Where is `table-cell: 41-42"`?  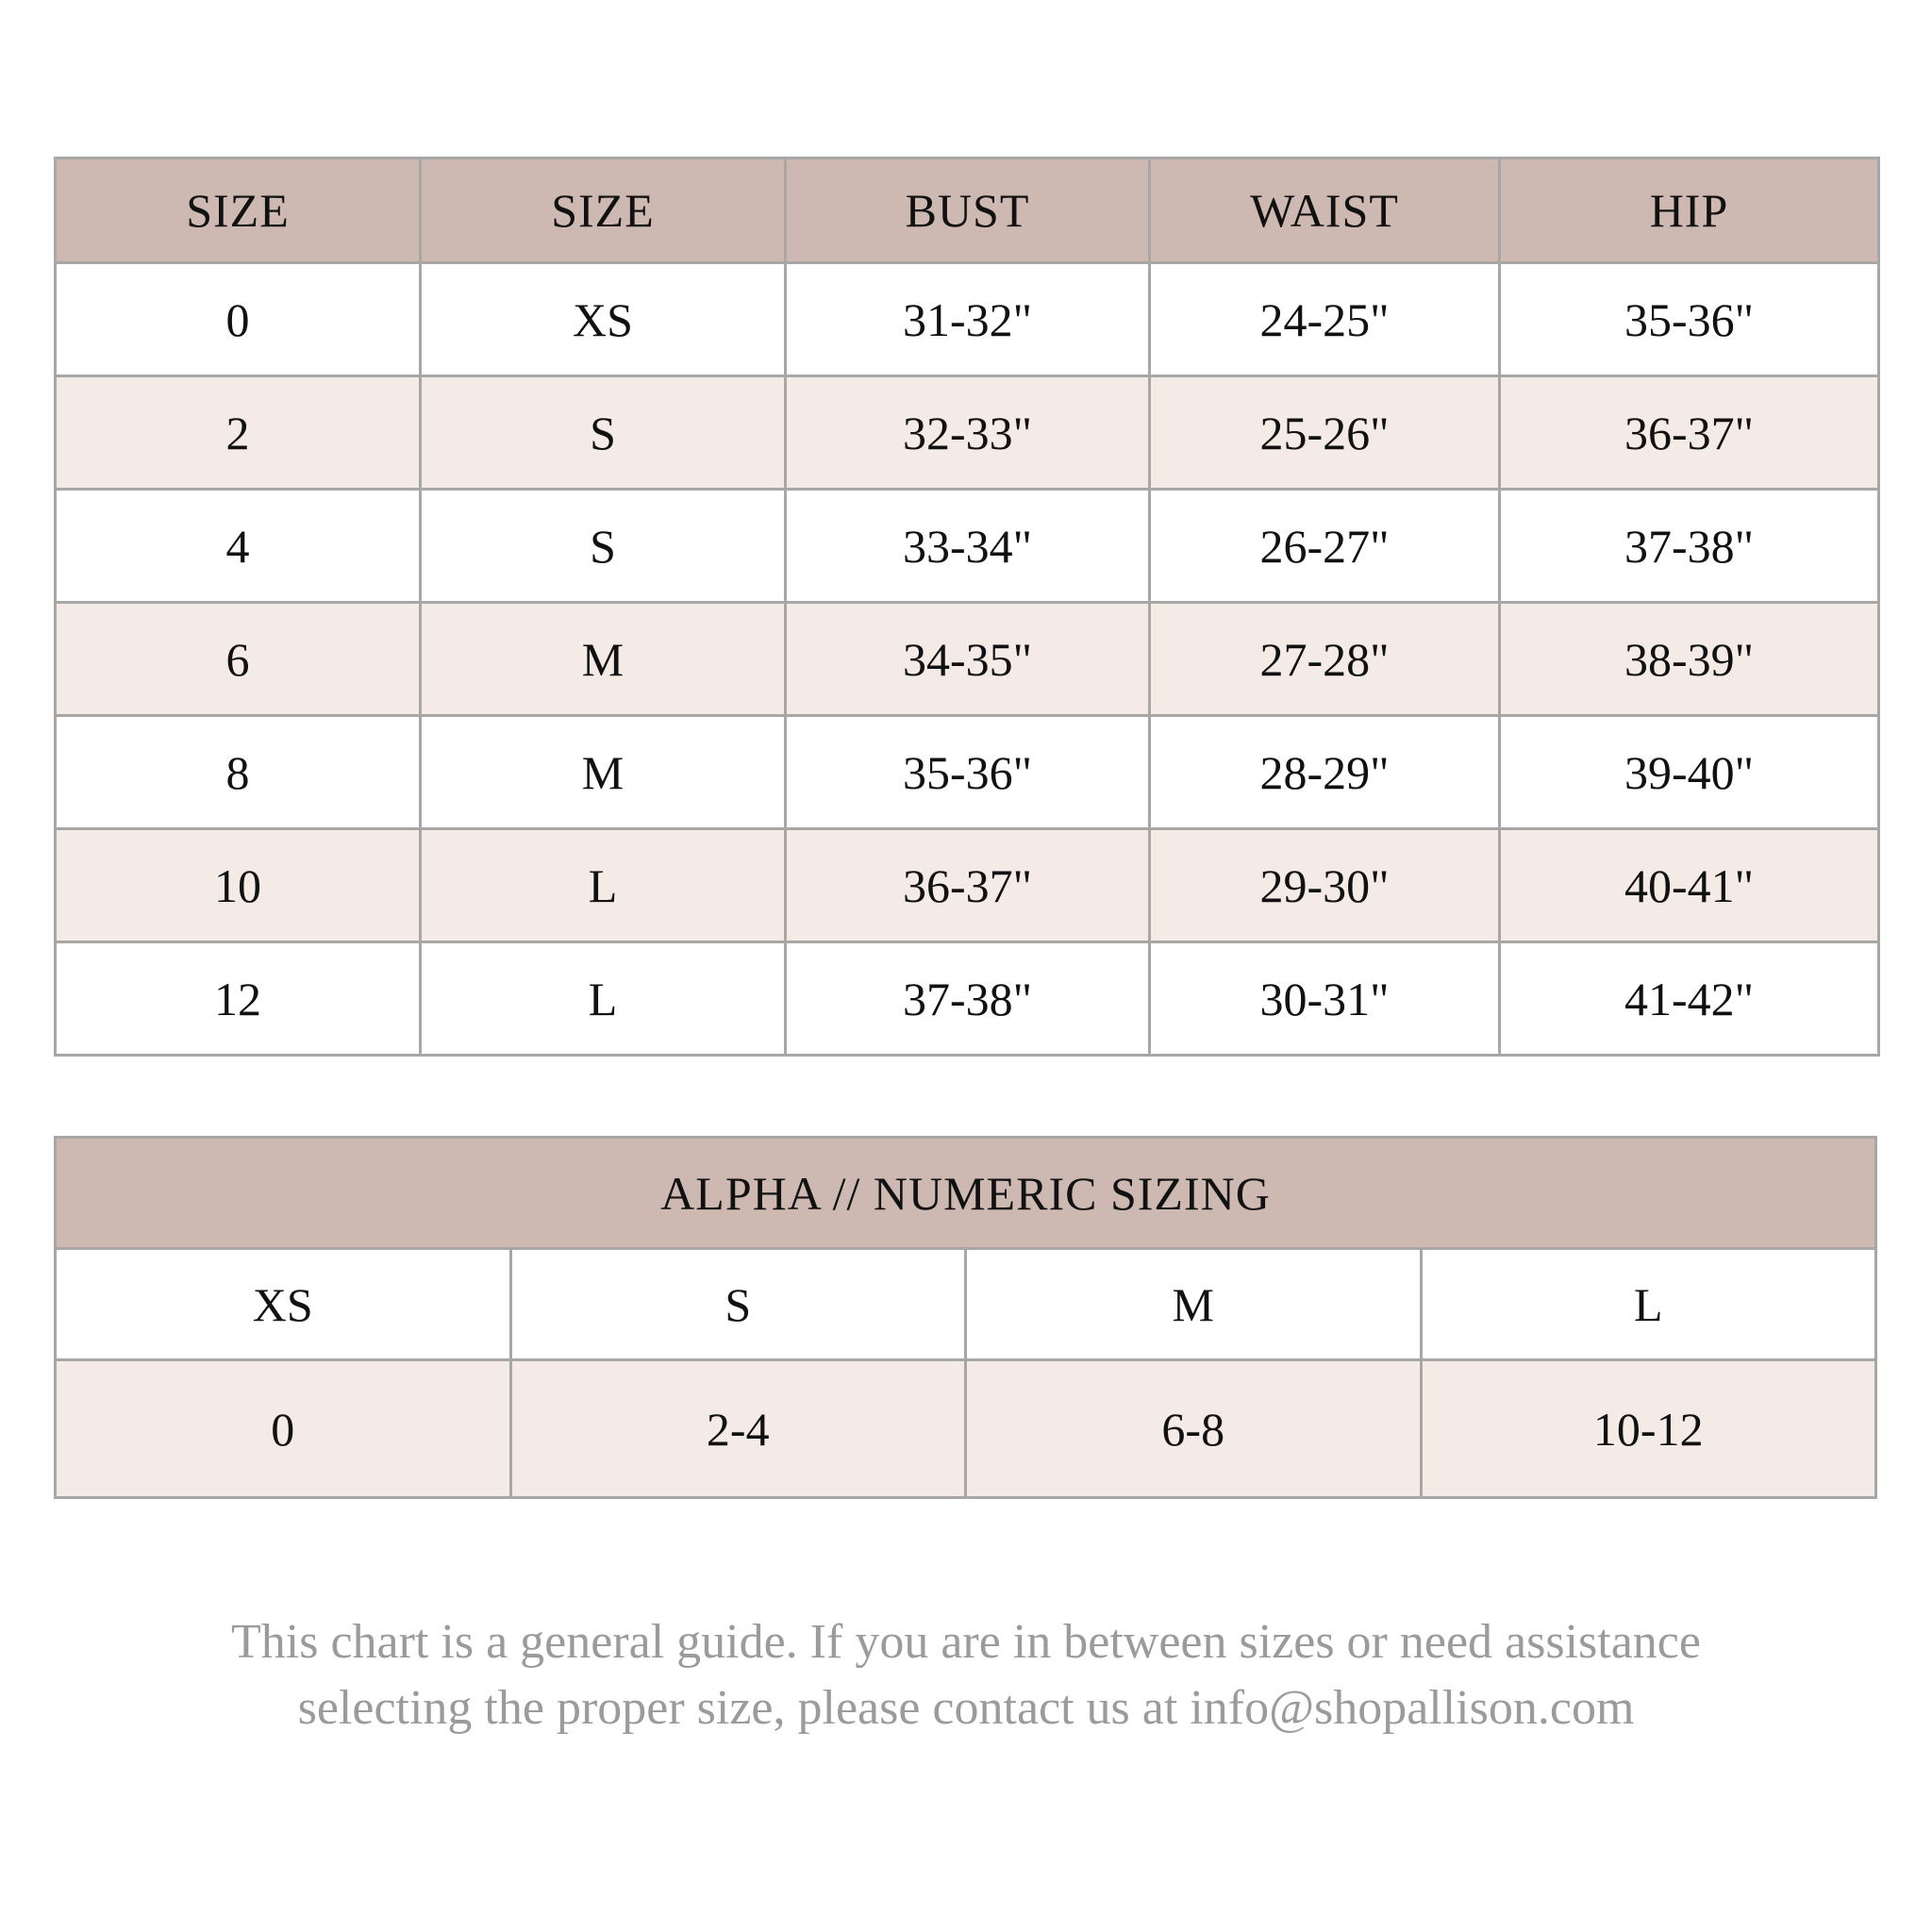 table-cell: 41-42" is located at coordinates (1689, 999).